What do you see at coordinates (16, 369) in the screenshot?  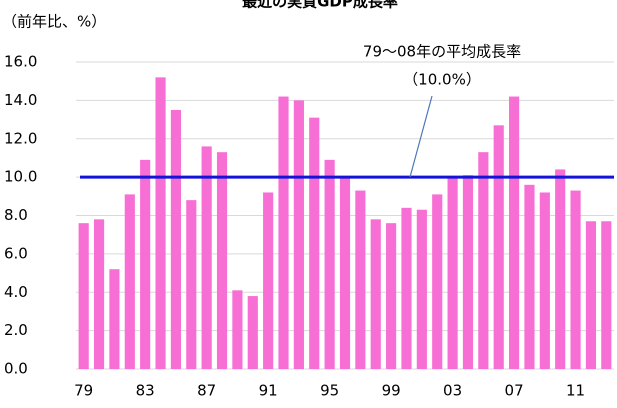 I see `y-tick-label: 0.0` at bounding box center [16, 369].